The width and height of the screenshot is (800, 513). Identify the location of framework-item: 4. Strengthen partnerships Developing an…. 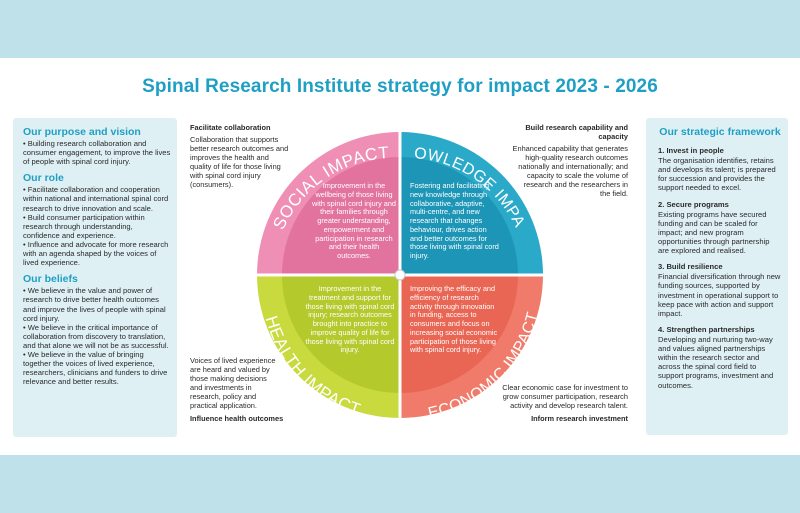
(720, 357).